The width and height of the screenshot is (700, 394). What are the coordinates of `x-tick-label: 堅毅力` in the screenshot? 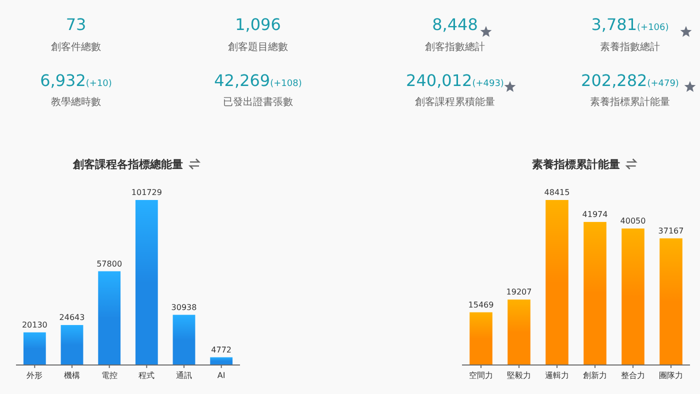 It's located at (519, 375).